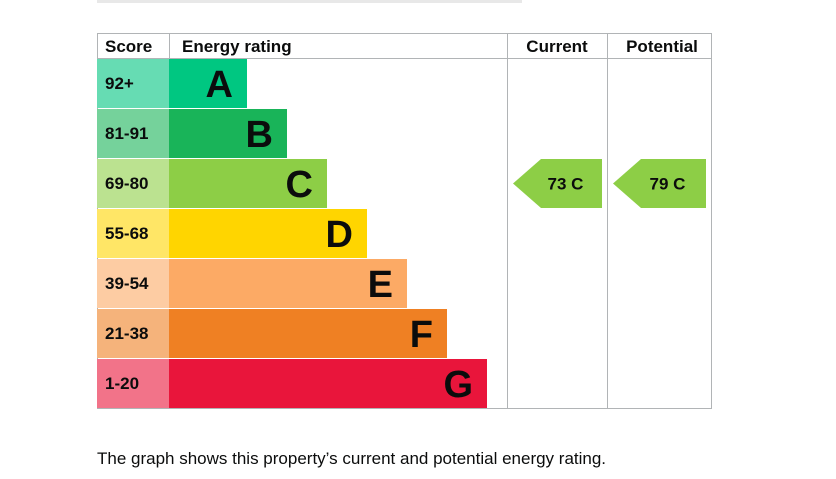 The height and width of the screenshot is (479, 836). Describe the element at coordinates (557, 46) in the screenshot. I see `header-current: Current` at that location.